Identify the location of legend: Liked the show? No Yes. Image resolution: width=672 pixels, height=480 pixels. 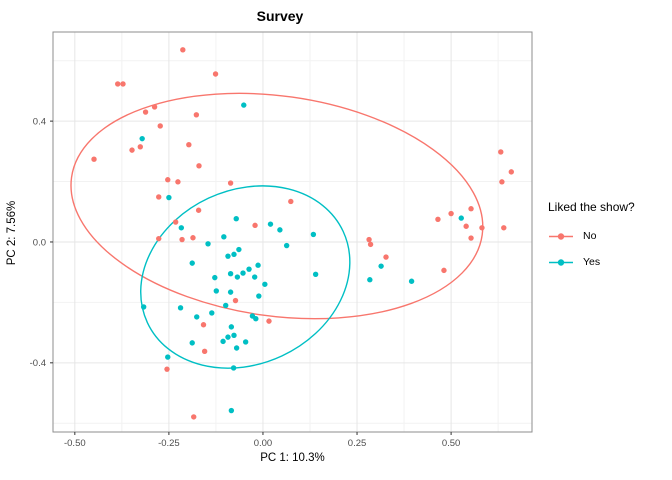
(591, 237).